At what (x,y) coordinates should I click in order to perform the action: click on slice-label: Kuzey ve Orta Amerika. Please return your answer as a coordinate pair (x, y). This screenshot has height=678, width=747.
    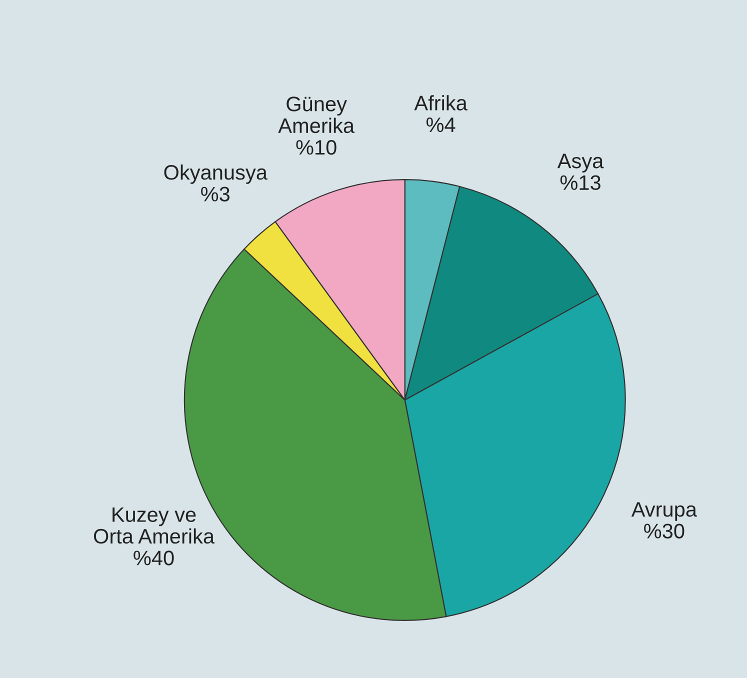
    Looking at the image, I should click on (154, 525).